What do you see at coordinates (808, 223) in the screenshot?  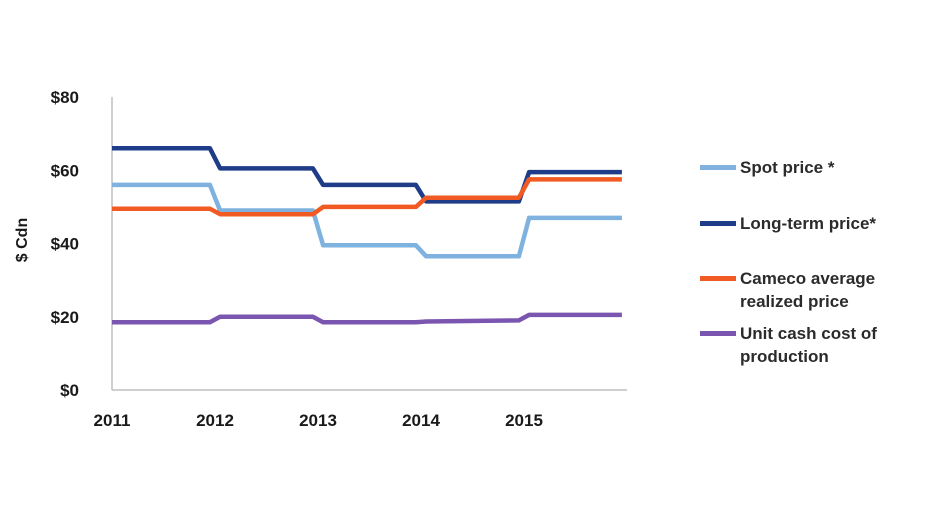 I see `legend-label-long-term-price: Long-term price*` at bounding box center [808, 223].